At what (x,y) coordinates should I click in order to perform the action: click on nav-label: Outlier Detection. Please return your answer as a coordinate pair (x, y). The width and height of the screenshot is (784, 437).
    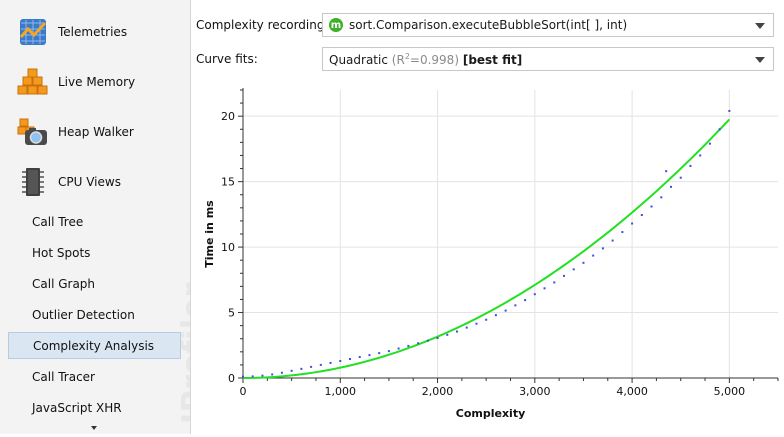
    Looking at the image, I should click on (83, 314).